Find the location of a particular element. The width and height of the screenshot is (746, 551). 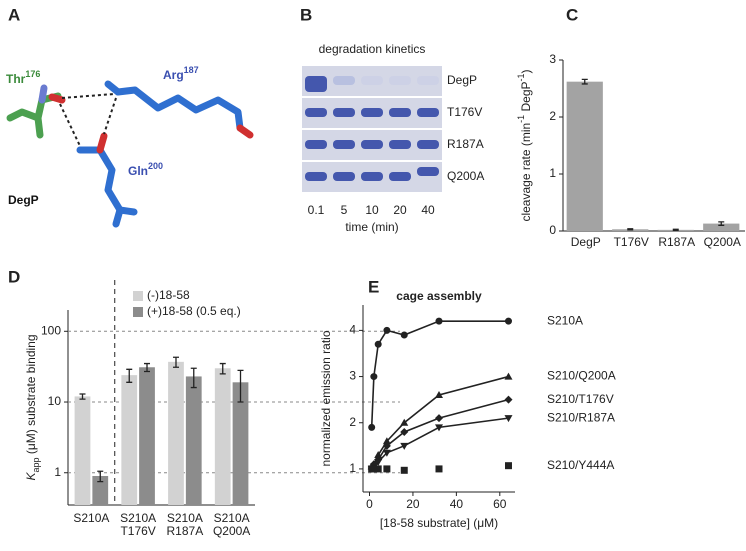

series-label: S210A is located at coordinates (565, 320).